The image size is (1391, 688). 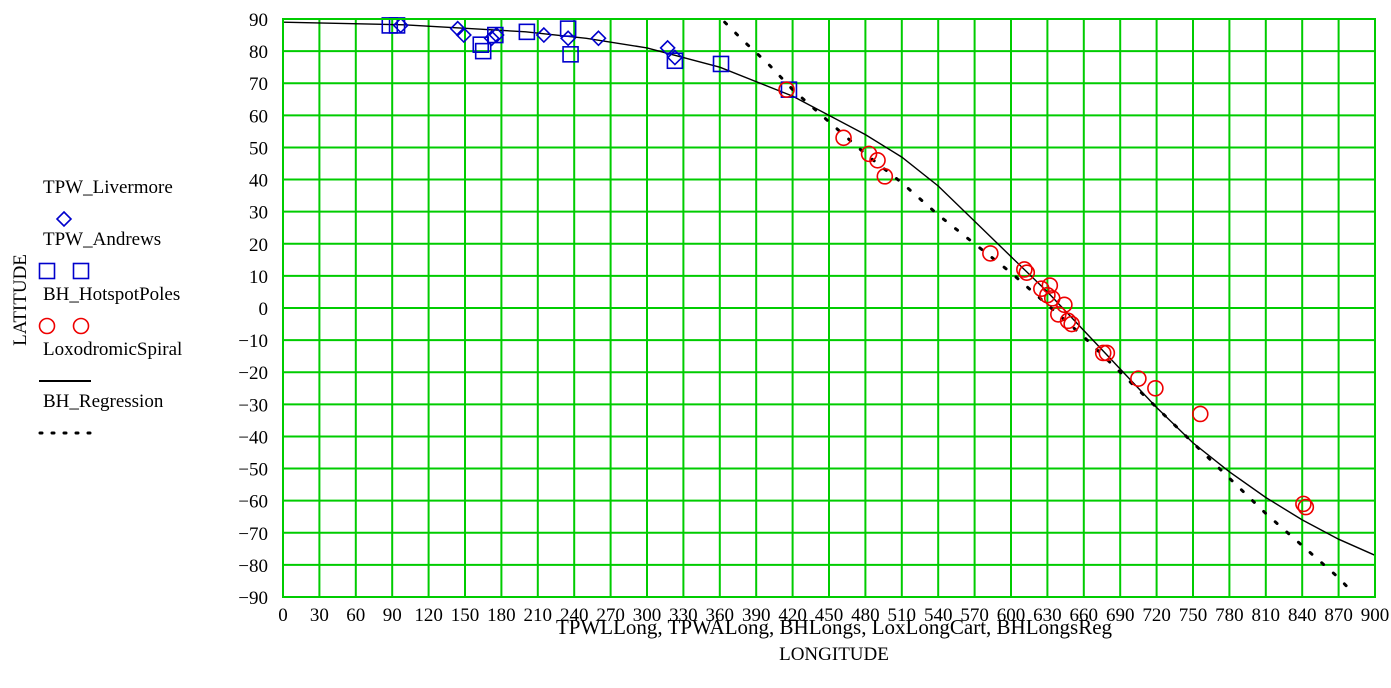 I want to click on y-tick-label: 90, so click(x=258, y=20).